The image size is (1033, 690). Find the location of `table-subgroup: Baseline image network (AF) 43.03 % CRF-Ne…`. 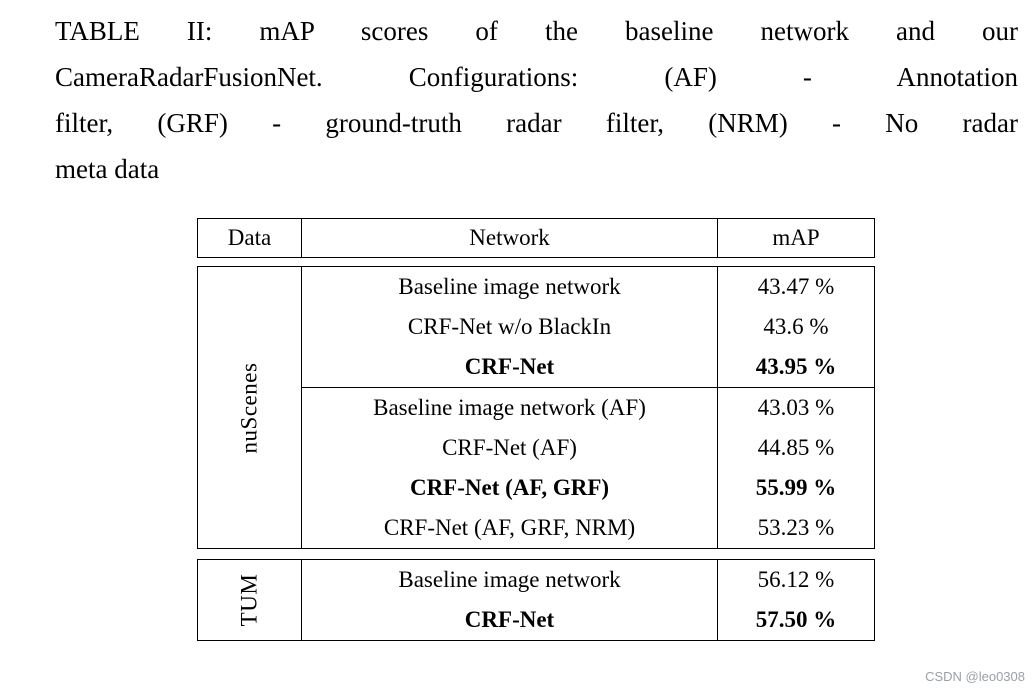

table-subgroup: Baseline image network (AF) 43.03 % CRF-Ne… is located at coordinates (588, 467).